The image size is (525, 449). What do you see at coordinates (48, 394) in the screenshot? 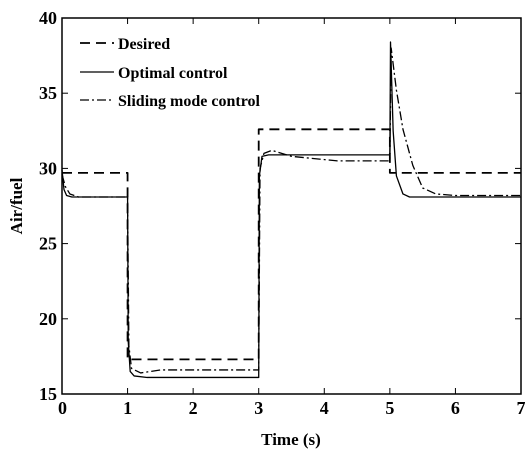
I see `y-tick-label: 15` at bounding box center [48, 394].